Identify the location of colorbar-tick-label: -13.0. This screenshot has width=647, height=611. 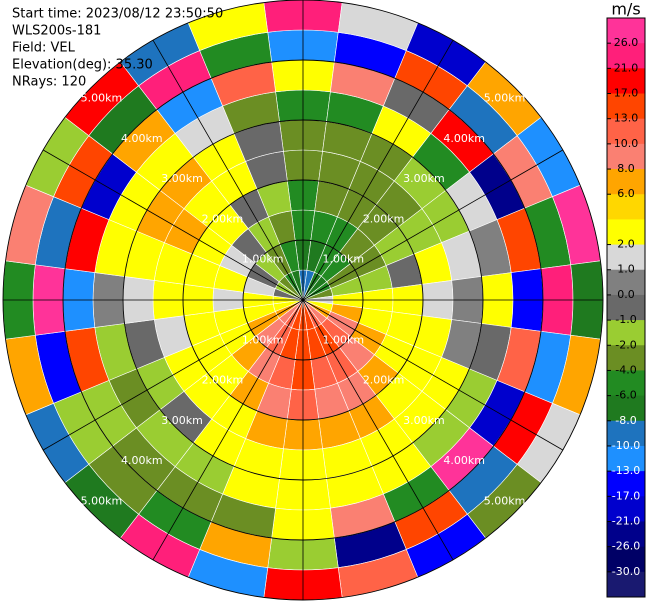
(626, 470).